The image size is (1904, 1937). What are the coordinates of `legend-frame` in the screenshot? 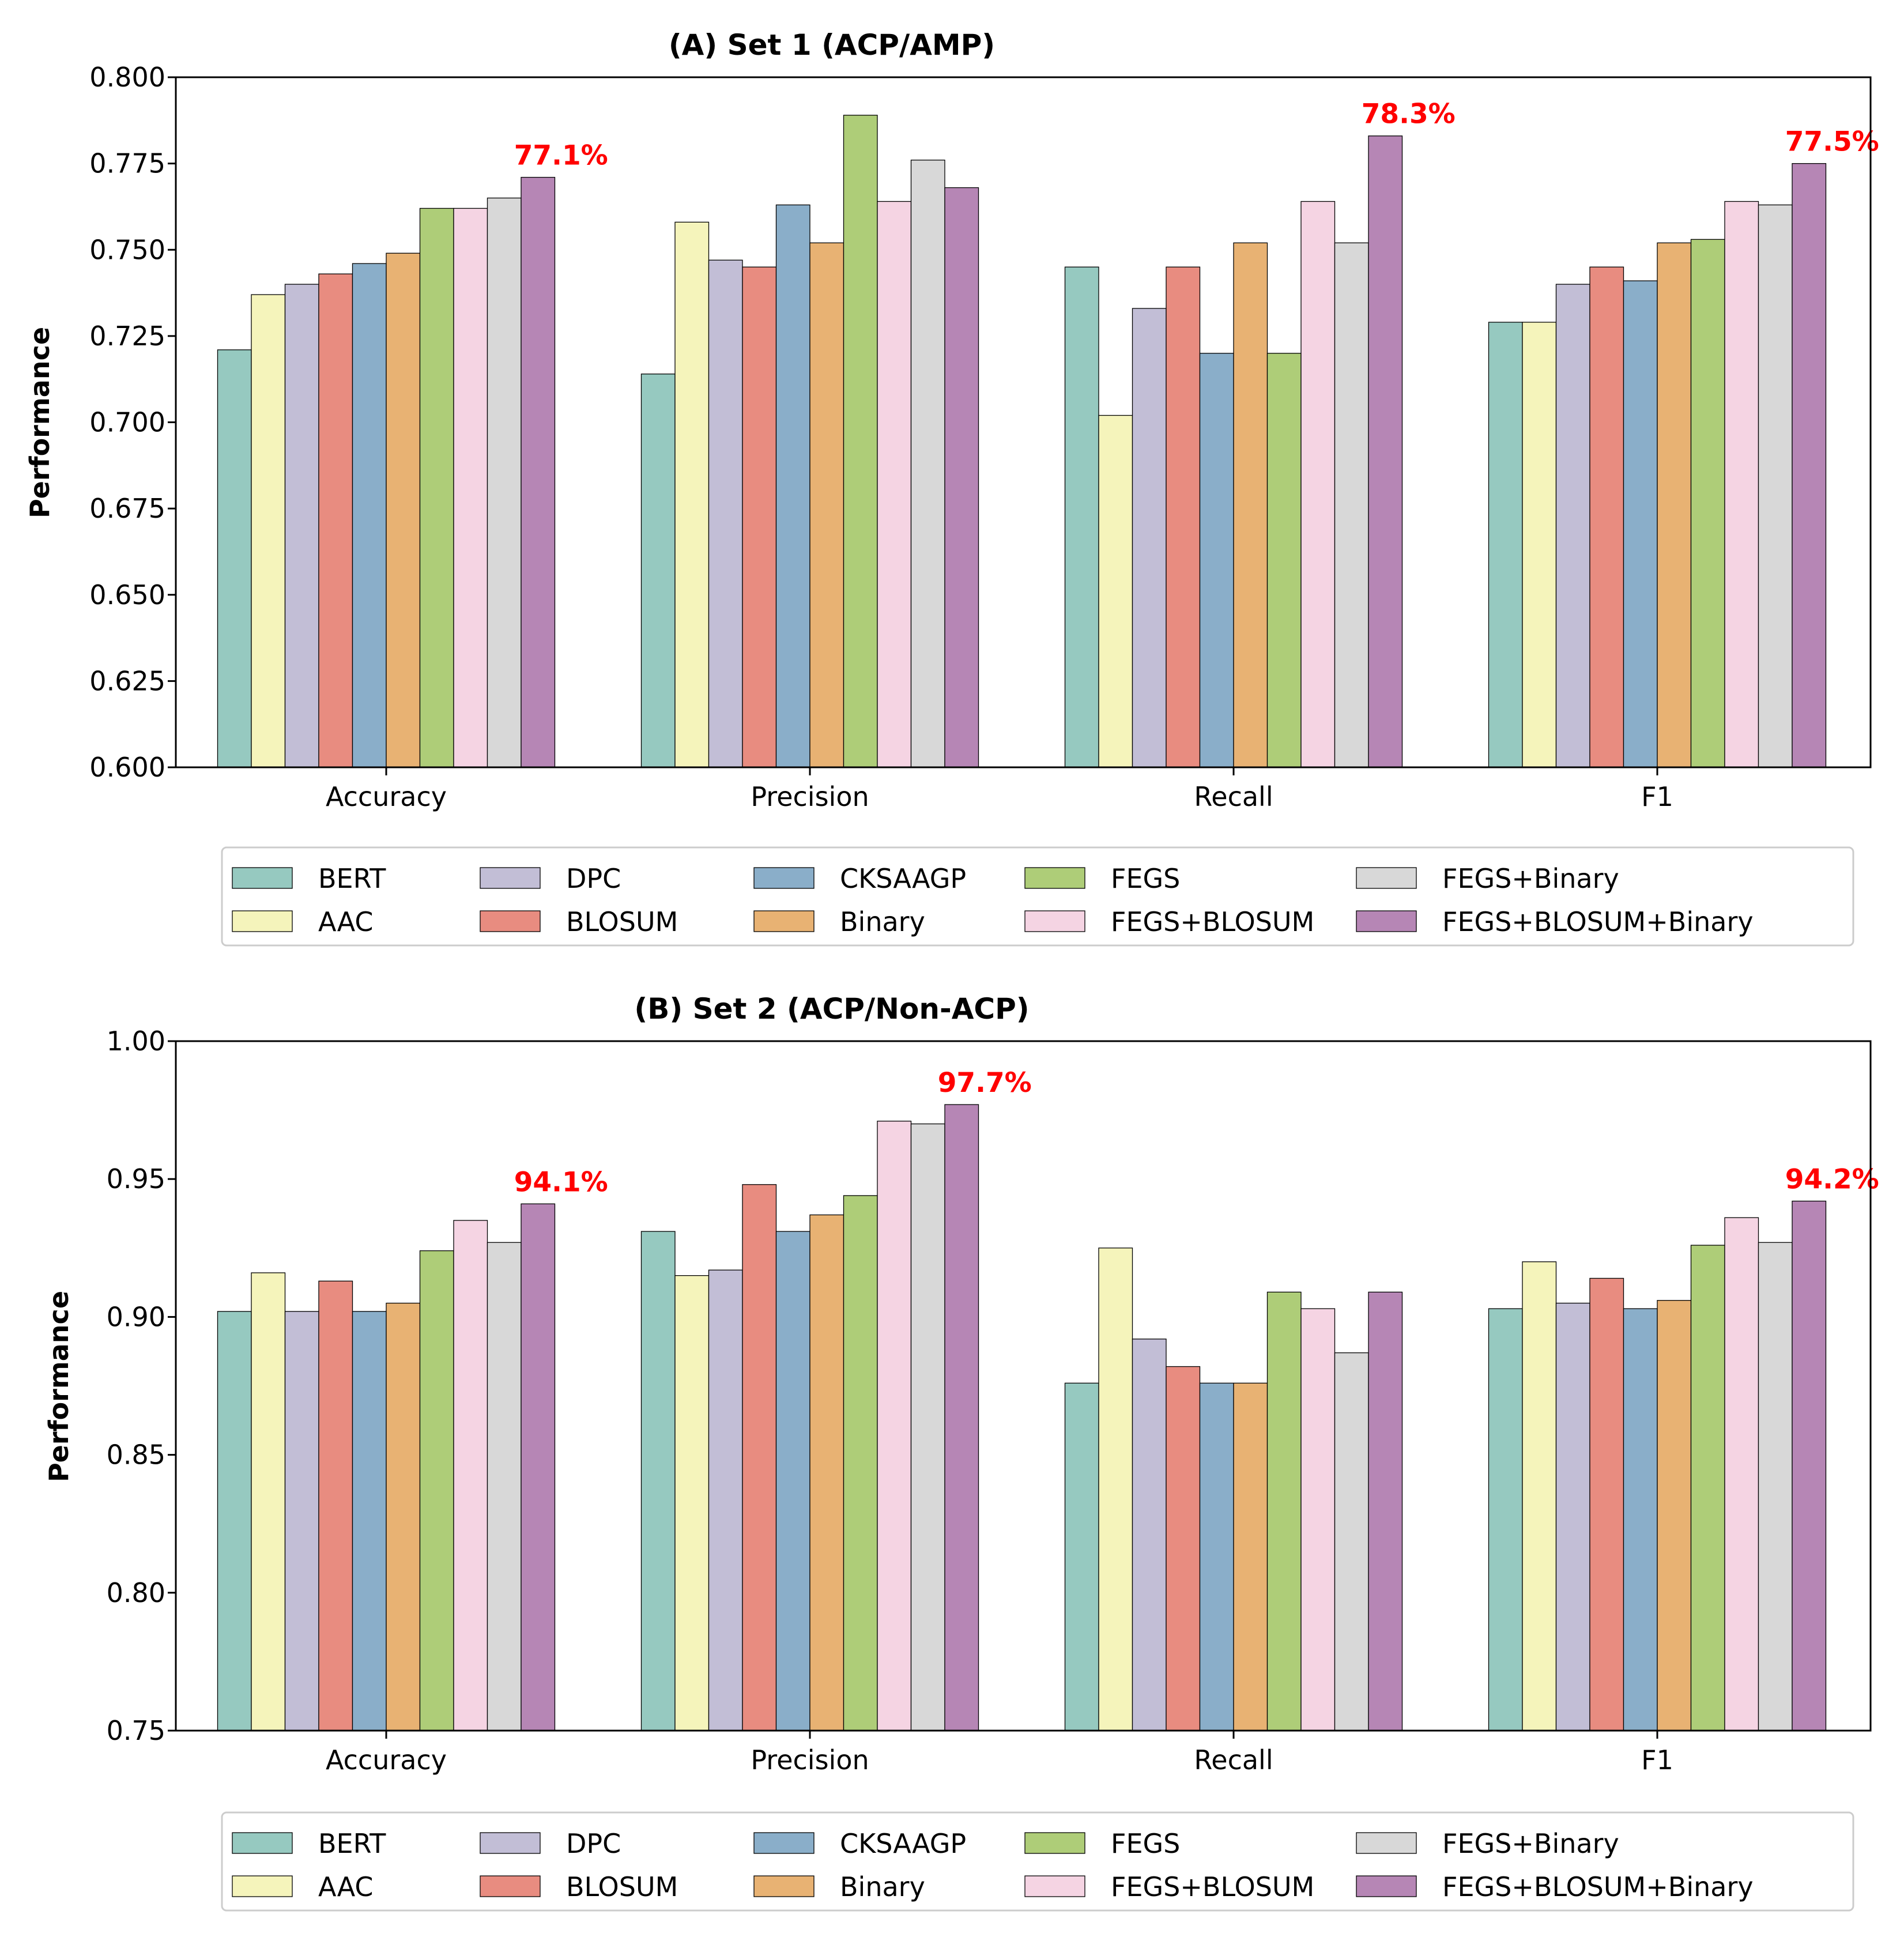 It's located at (1037, 1861).